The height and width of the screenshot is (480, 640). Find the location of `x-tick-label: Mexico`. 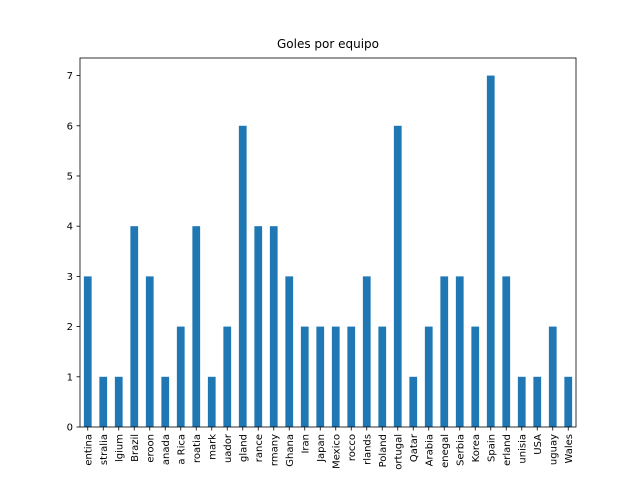

x-tick-label: Mexico is located at coordinates (336, 451).